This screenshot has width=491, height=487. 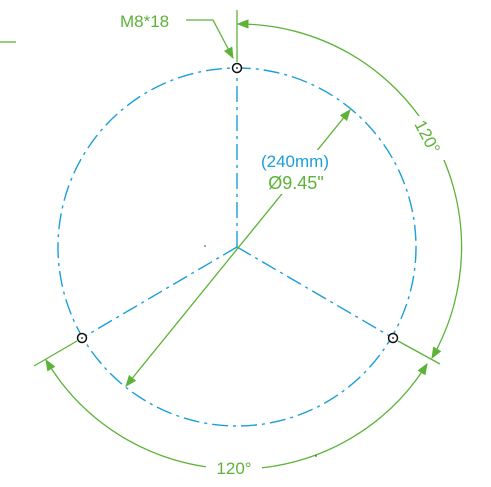 I want to click on bolt-hole-right, so click(x=393, y=338).